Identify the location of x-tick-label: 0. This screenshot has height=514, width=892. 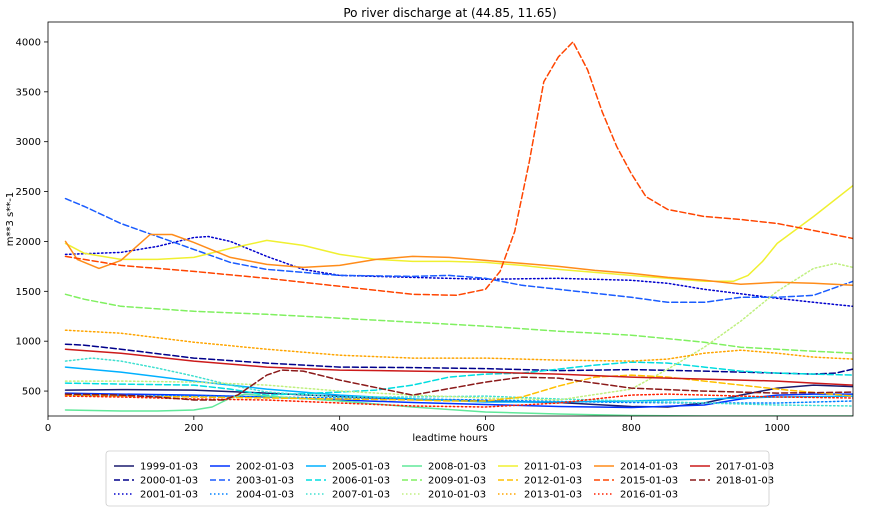
(48, 428).